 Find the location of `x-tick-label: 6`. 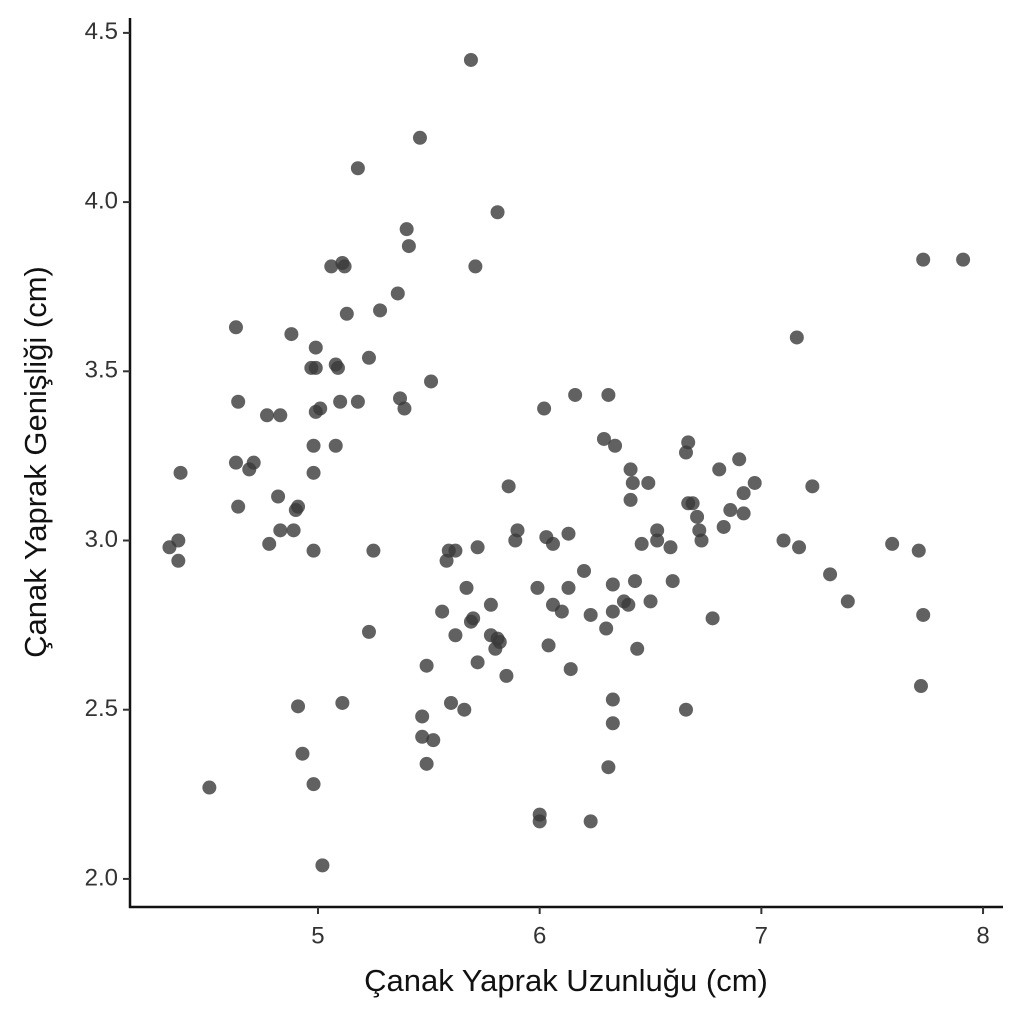

x-tick-label: 6 is located at coordinates (539, 935).